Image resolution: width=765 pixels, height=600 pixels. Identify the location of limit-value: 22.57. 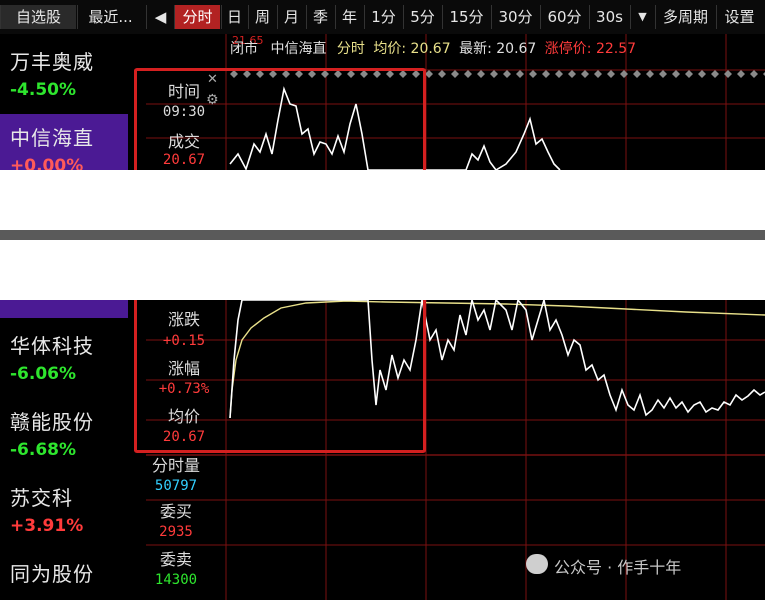
(616, 49).